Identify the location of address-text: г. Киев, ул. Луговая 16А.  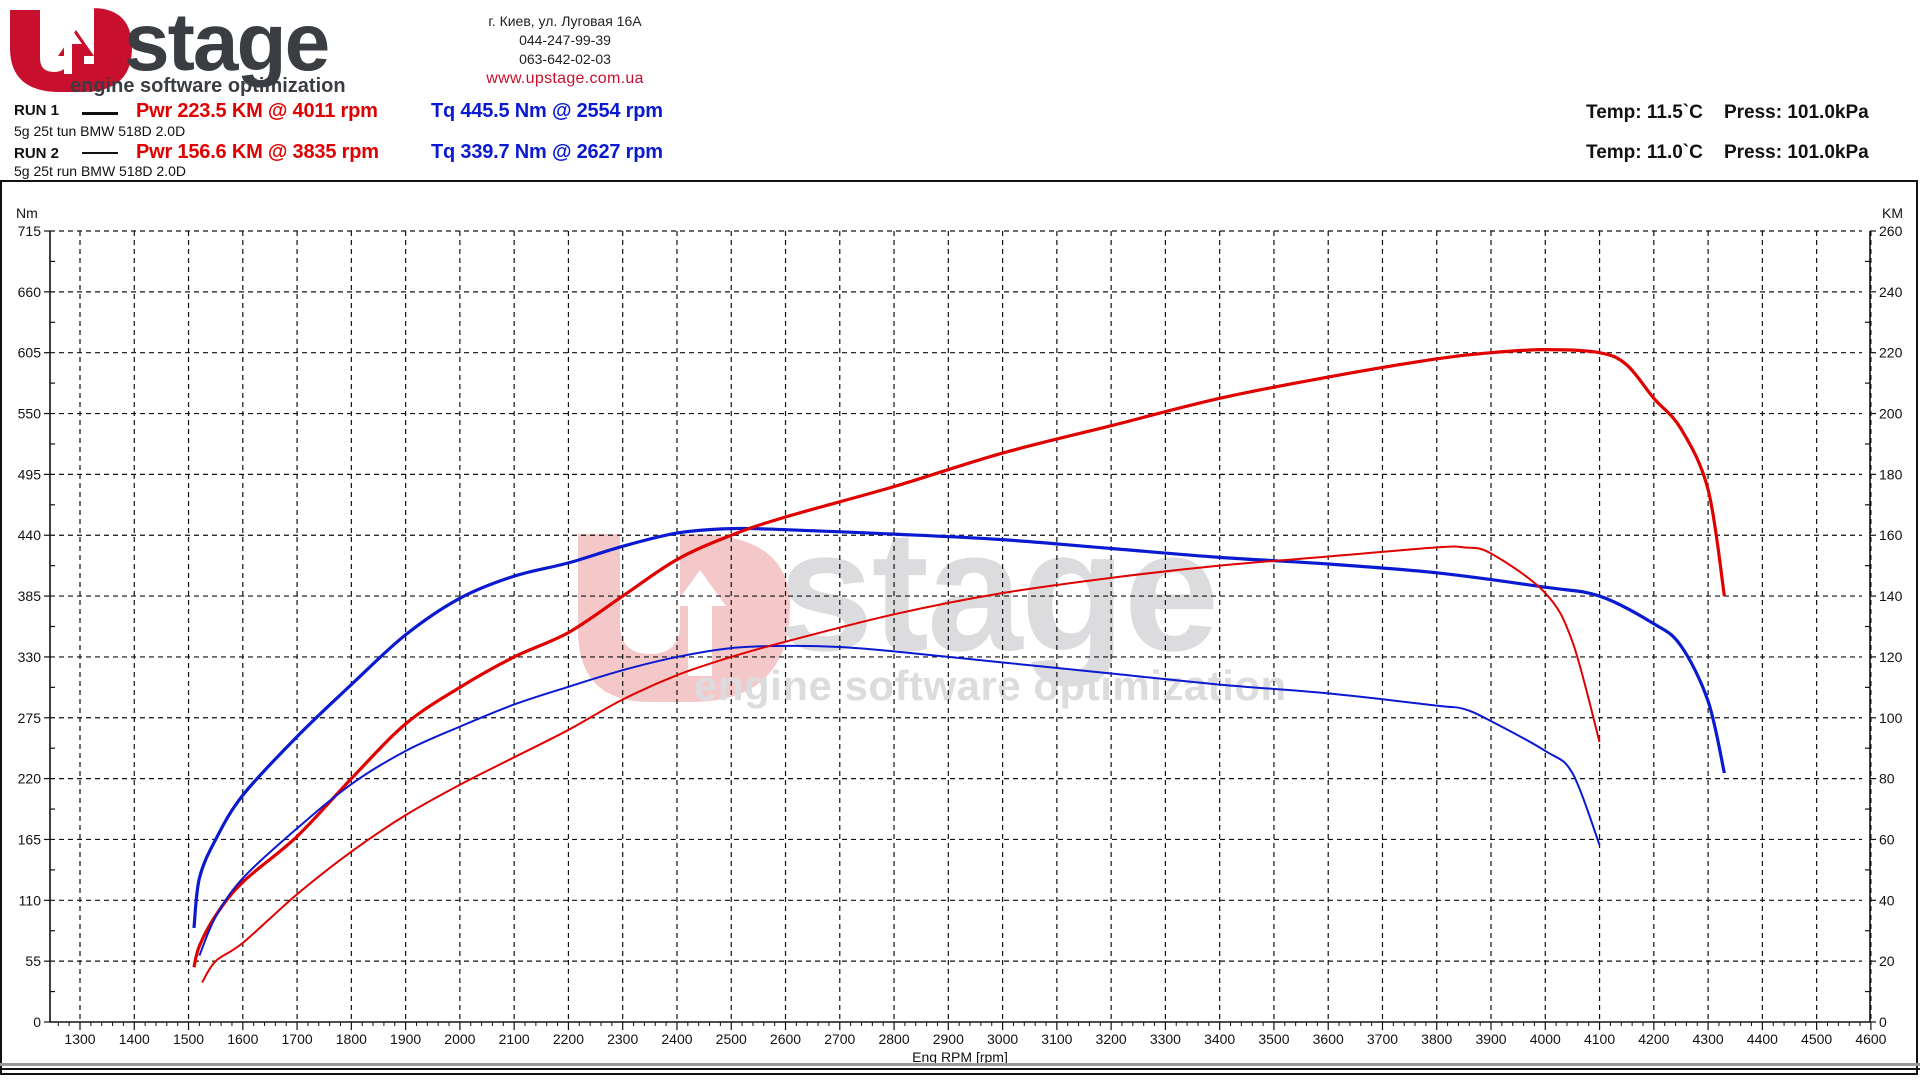
(565, 21).